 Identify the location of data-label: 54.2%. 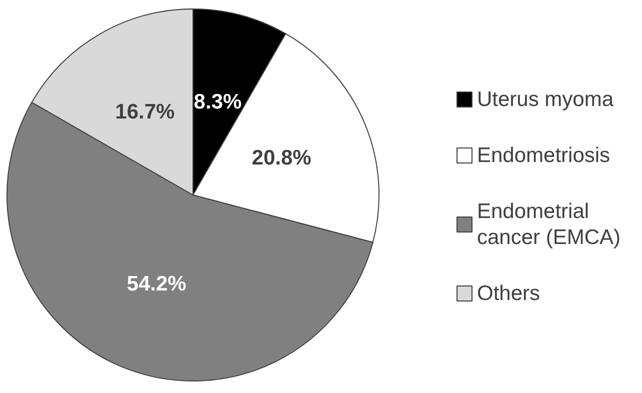
(156, 284).